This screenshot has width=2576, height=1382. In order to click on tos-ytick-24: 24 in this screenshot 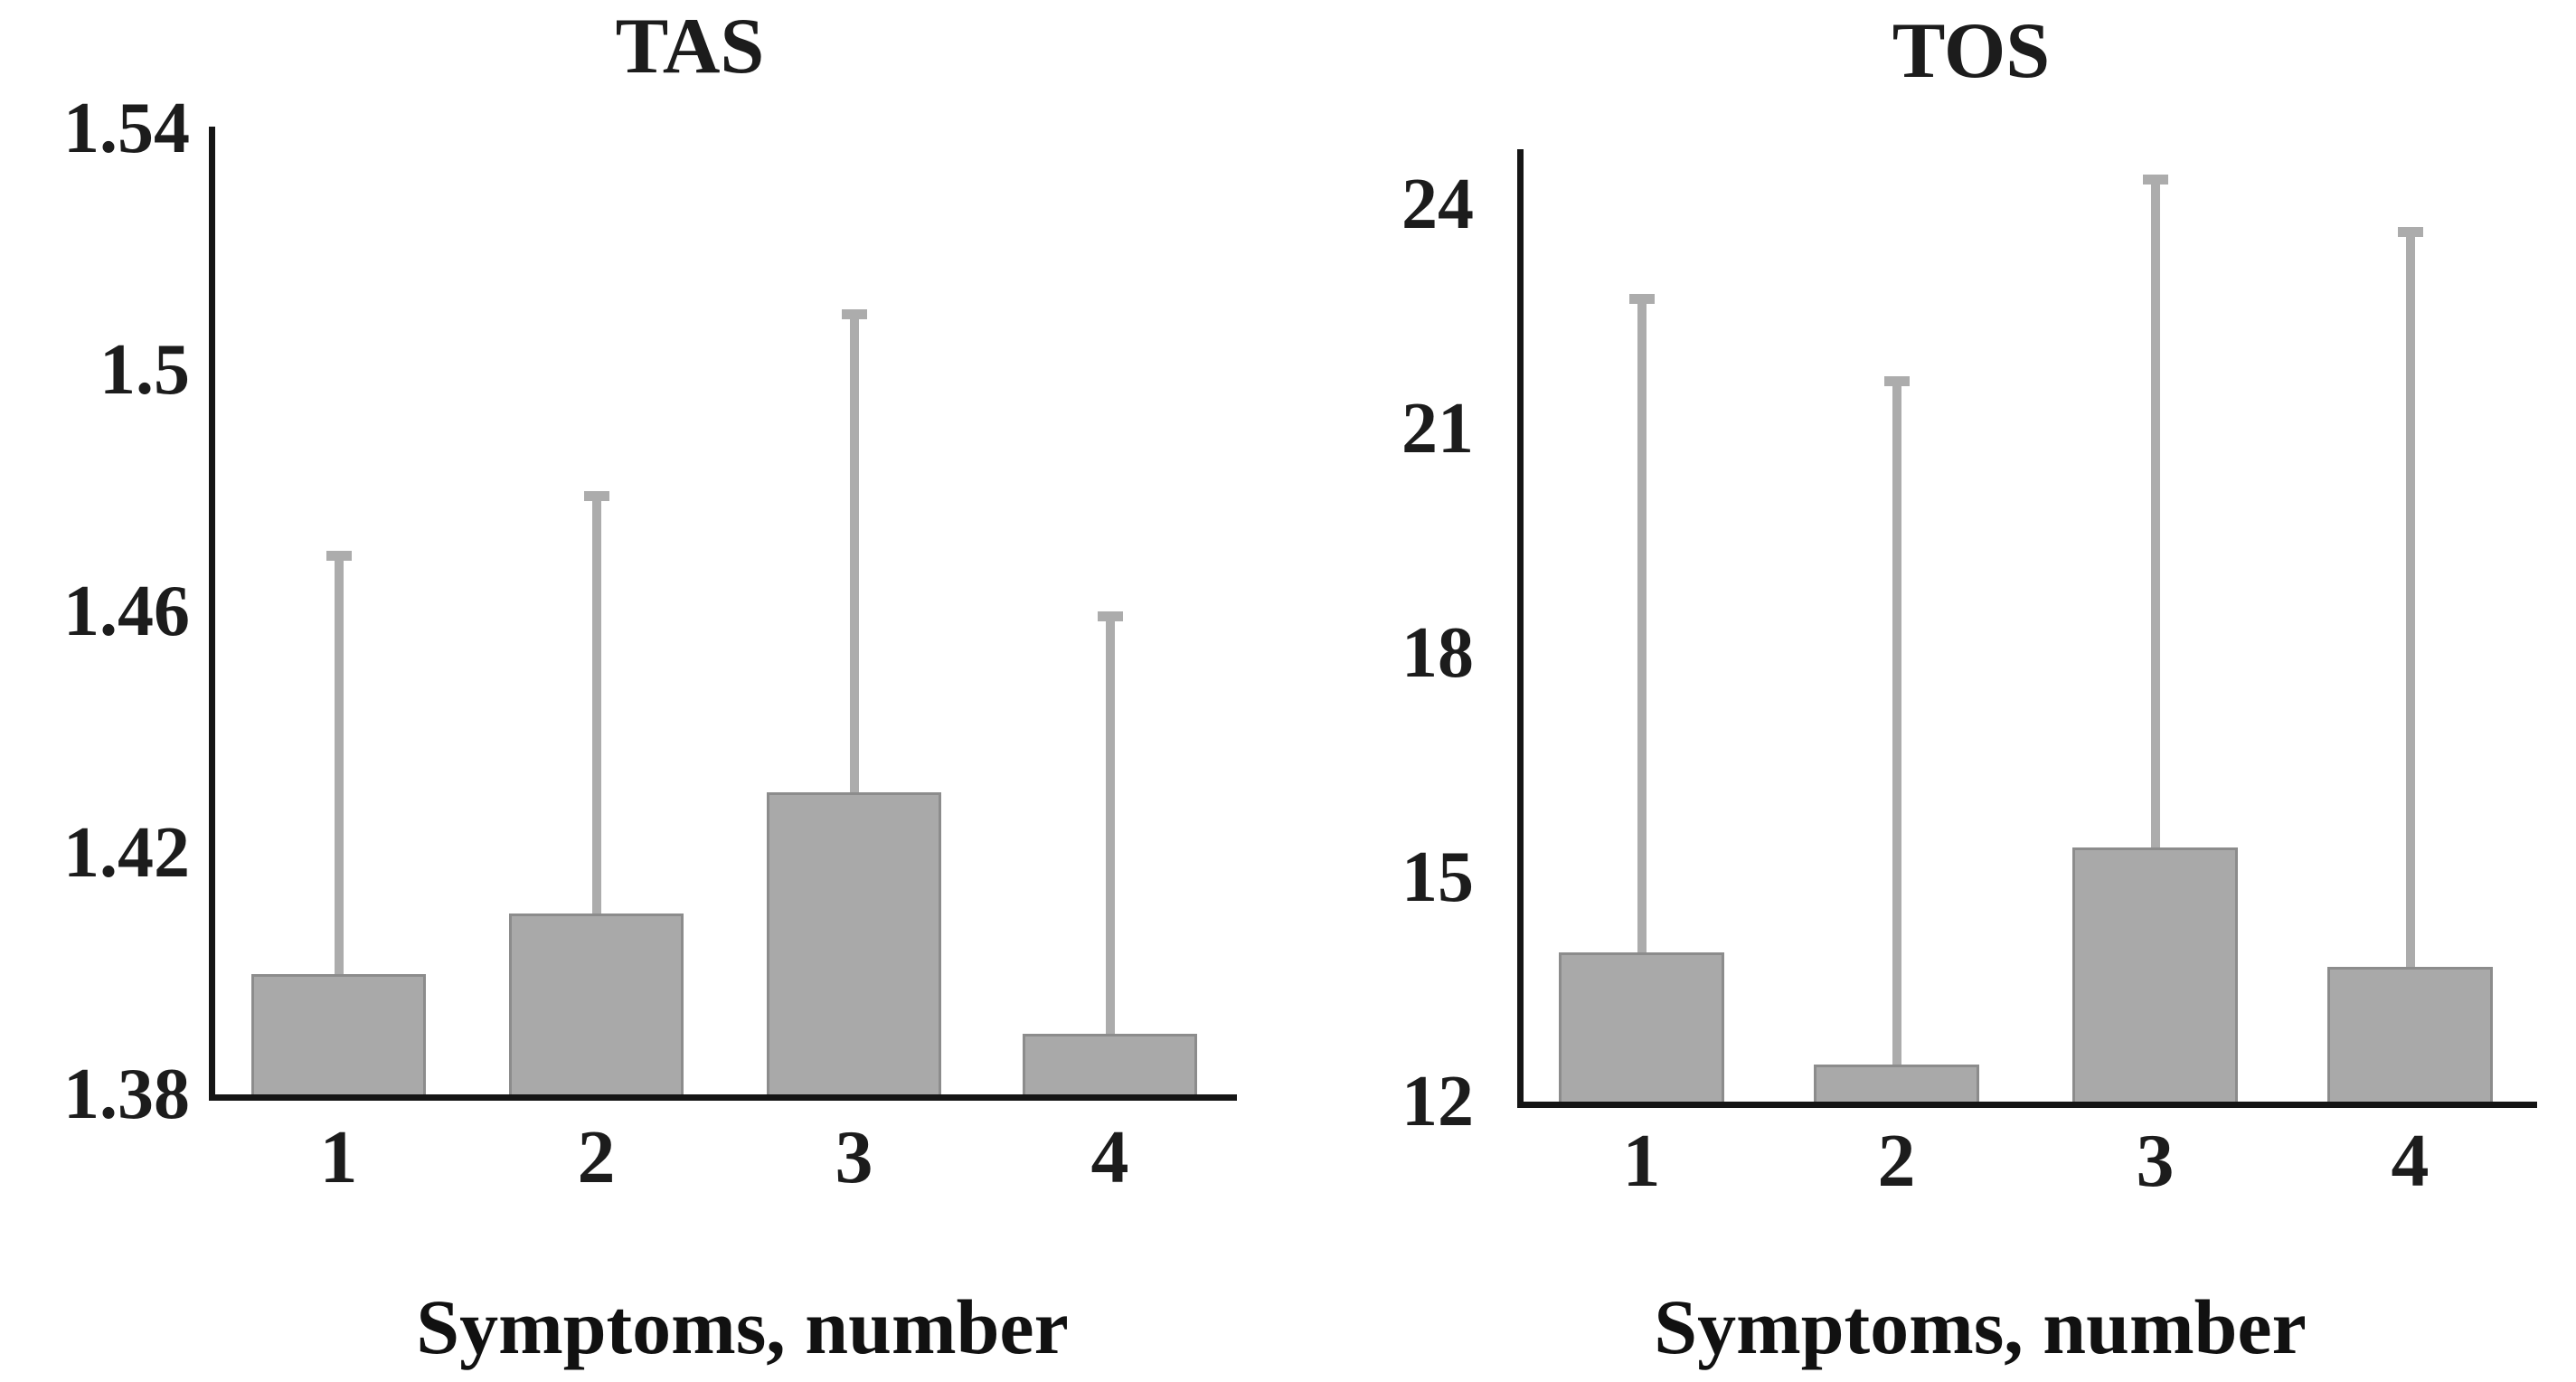, I will do `click(1437, 204)`.